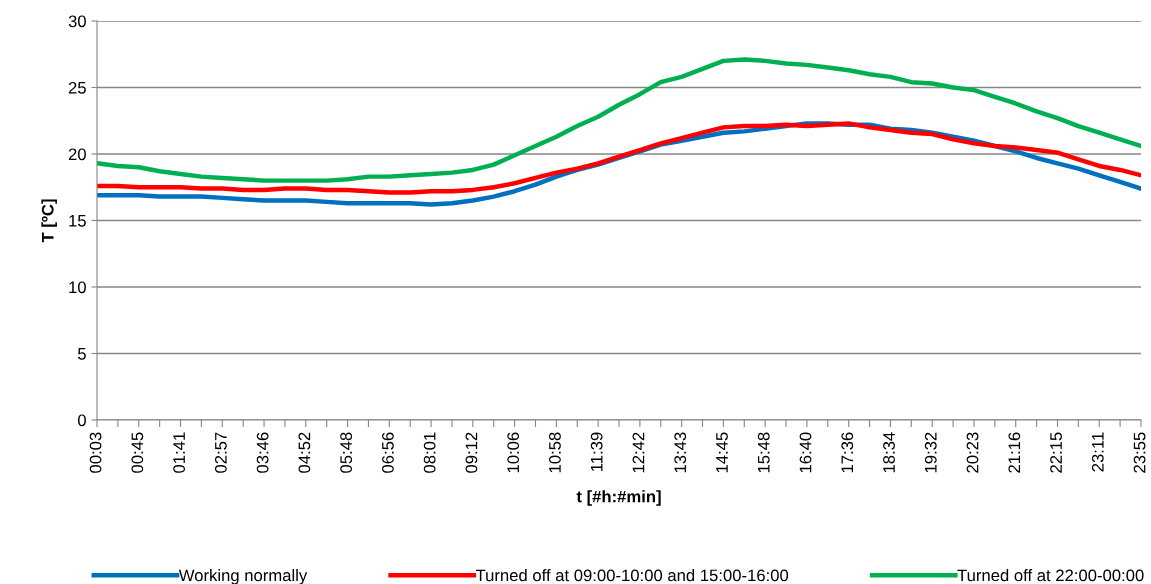 This screenshot has height=584, width=1151. Describe the element at coordinates (722, 452) in the screenshot. I see `x-tick-label: 14:45` at that location.